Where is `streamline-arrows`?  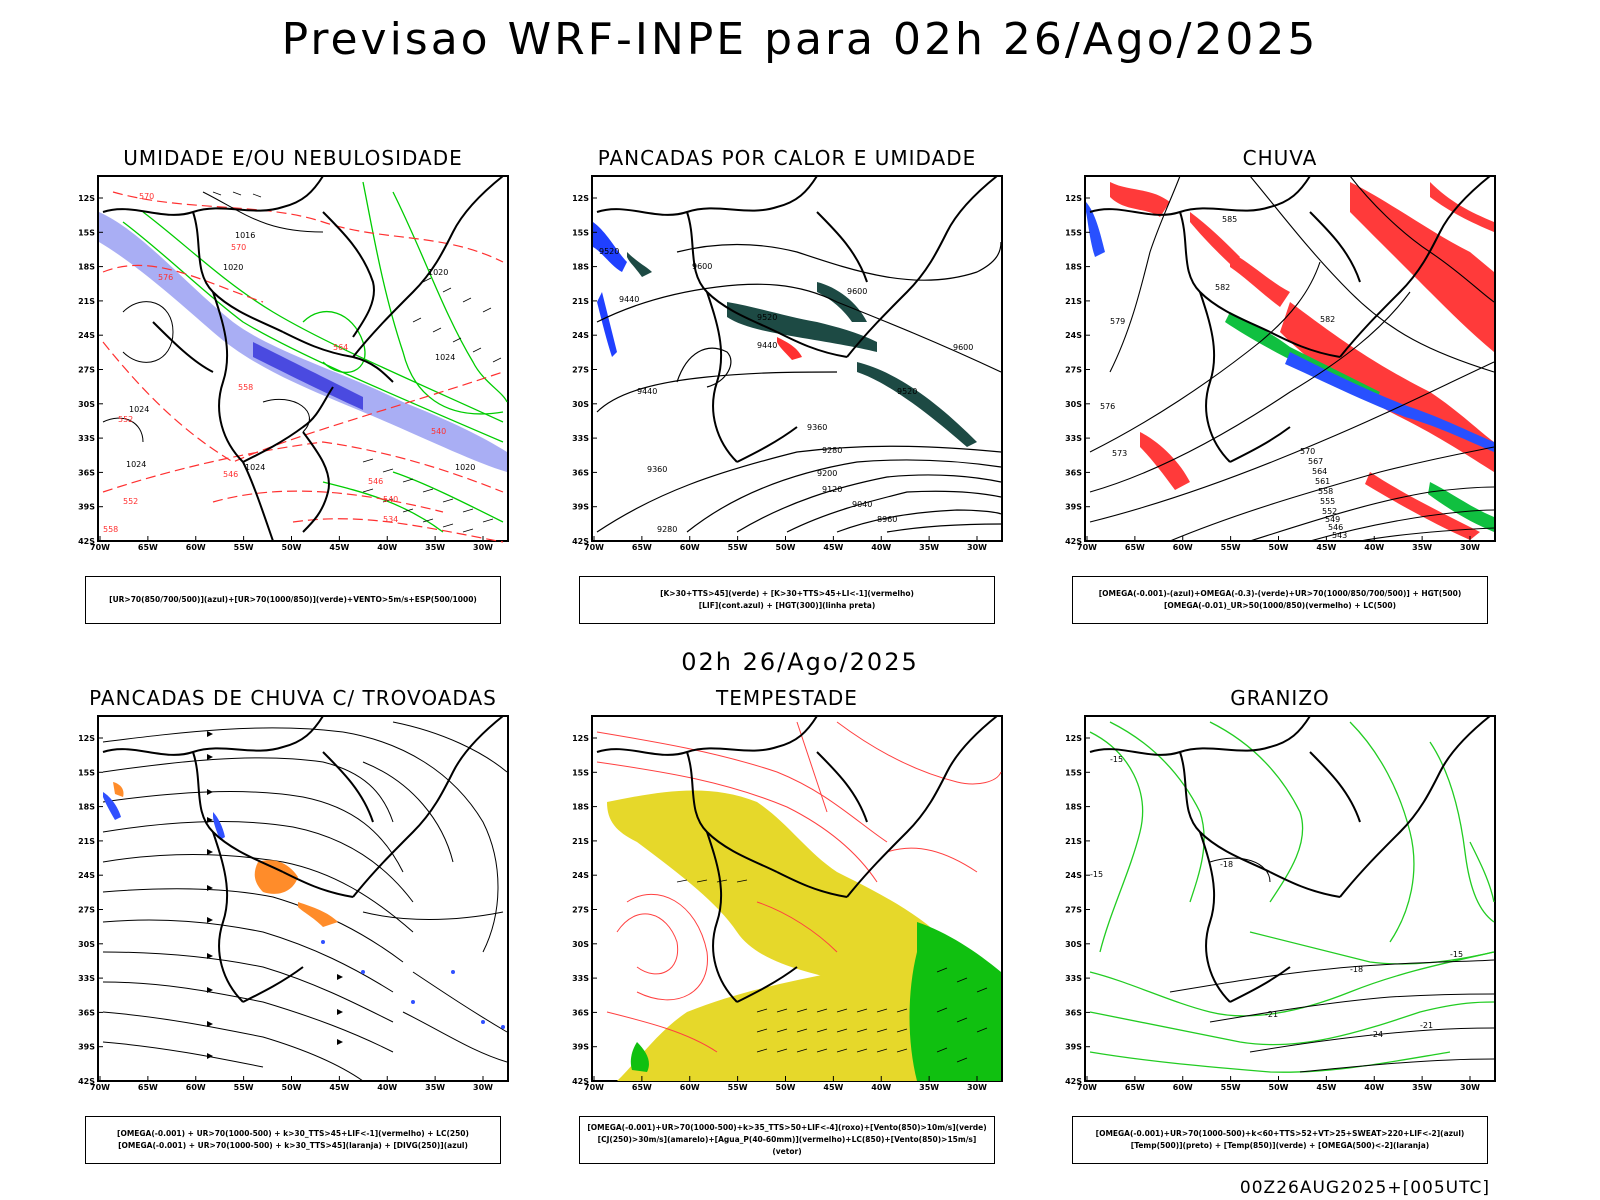
streamline-arrows is located at coordinates (275, 895).